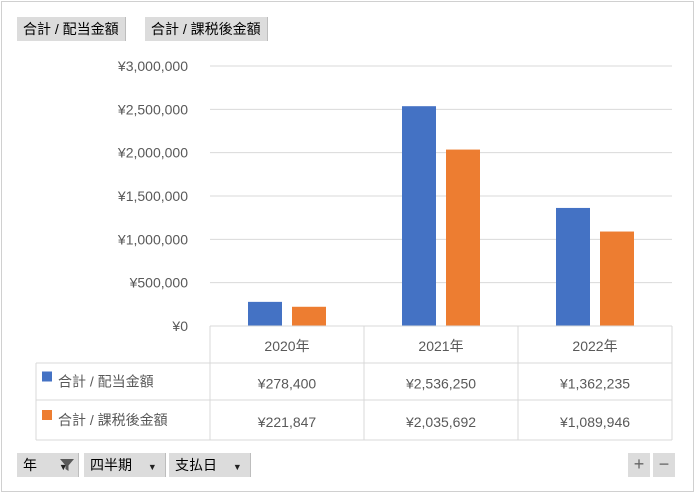  I want to click on data-value-label: ¥2,536,250, so click(440, 384).